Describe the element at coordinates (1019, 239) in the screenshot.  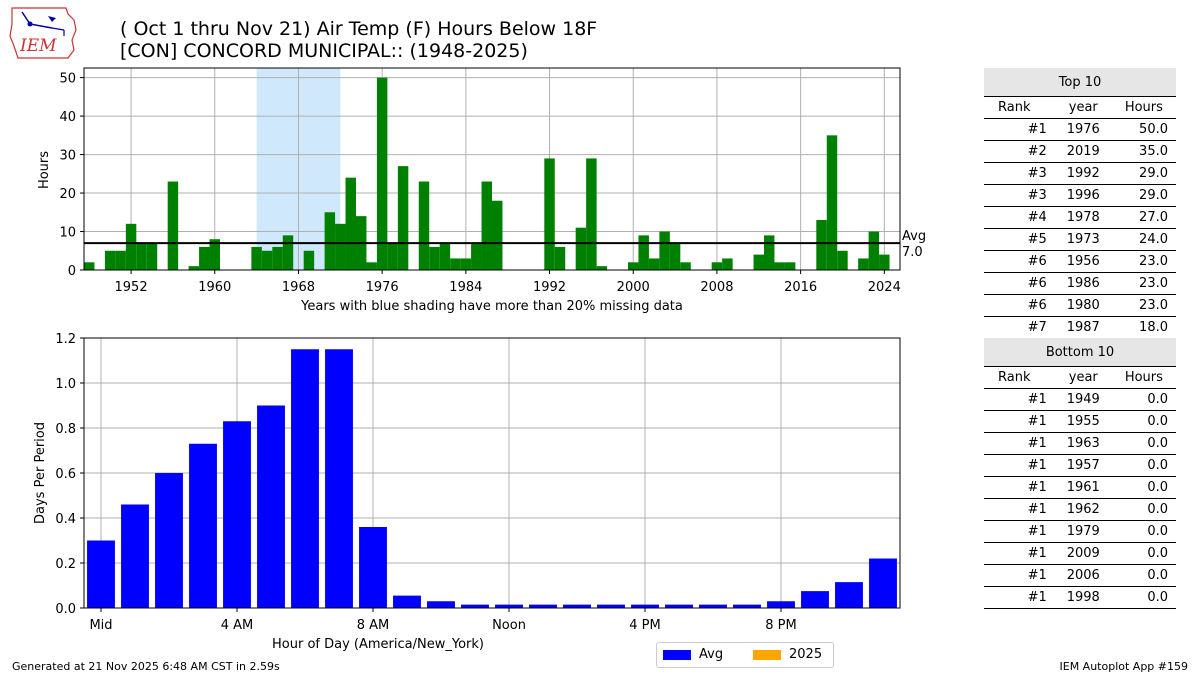
I see `top10-rank-cell: #5` at that location.